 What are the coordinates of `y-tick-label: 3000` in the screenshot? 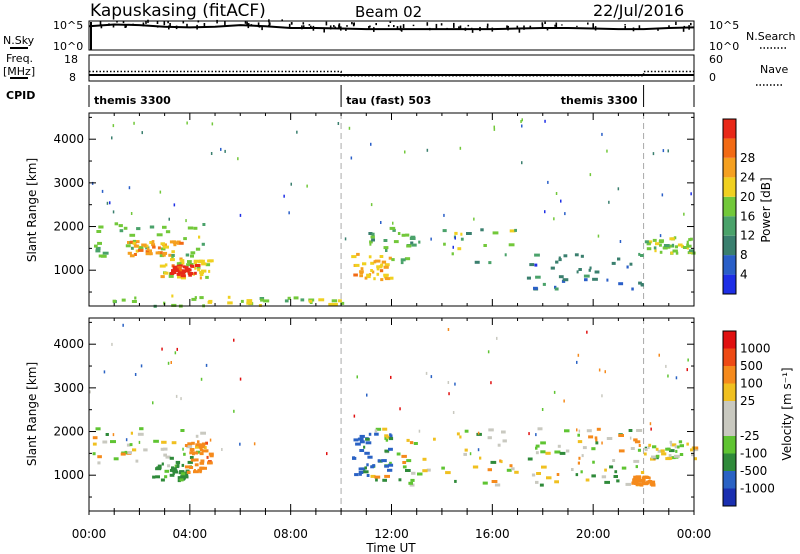 It's located at (68, 183).